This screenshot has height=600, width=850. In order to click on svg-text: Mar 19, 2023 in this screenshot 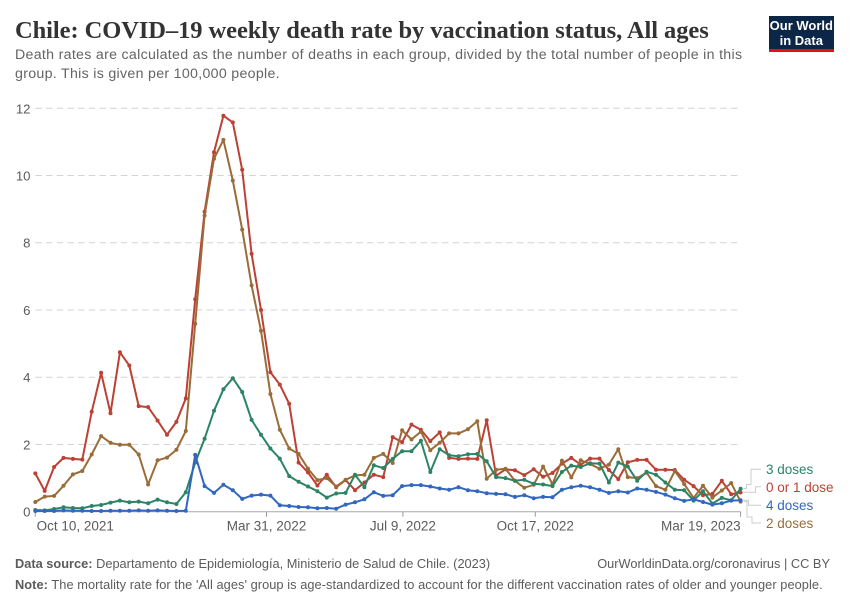, I will do `click(701, 526)`.